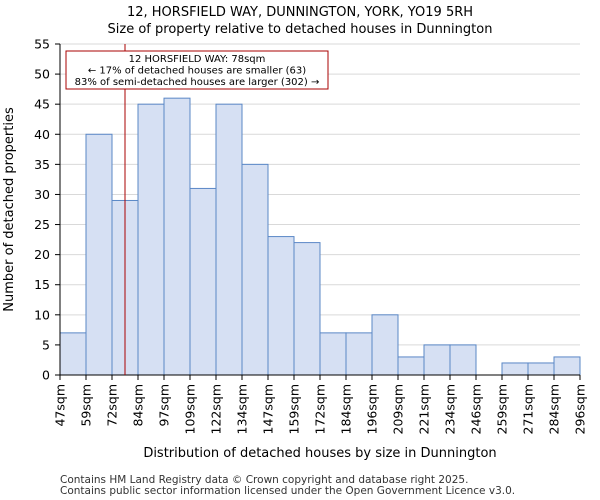 This screenshot has height=500, width=600. Describe the element at coordinates (46, 344) in the screenshot. I see `y-tick-label: 5` at that location.